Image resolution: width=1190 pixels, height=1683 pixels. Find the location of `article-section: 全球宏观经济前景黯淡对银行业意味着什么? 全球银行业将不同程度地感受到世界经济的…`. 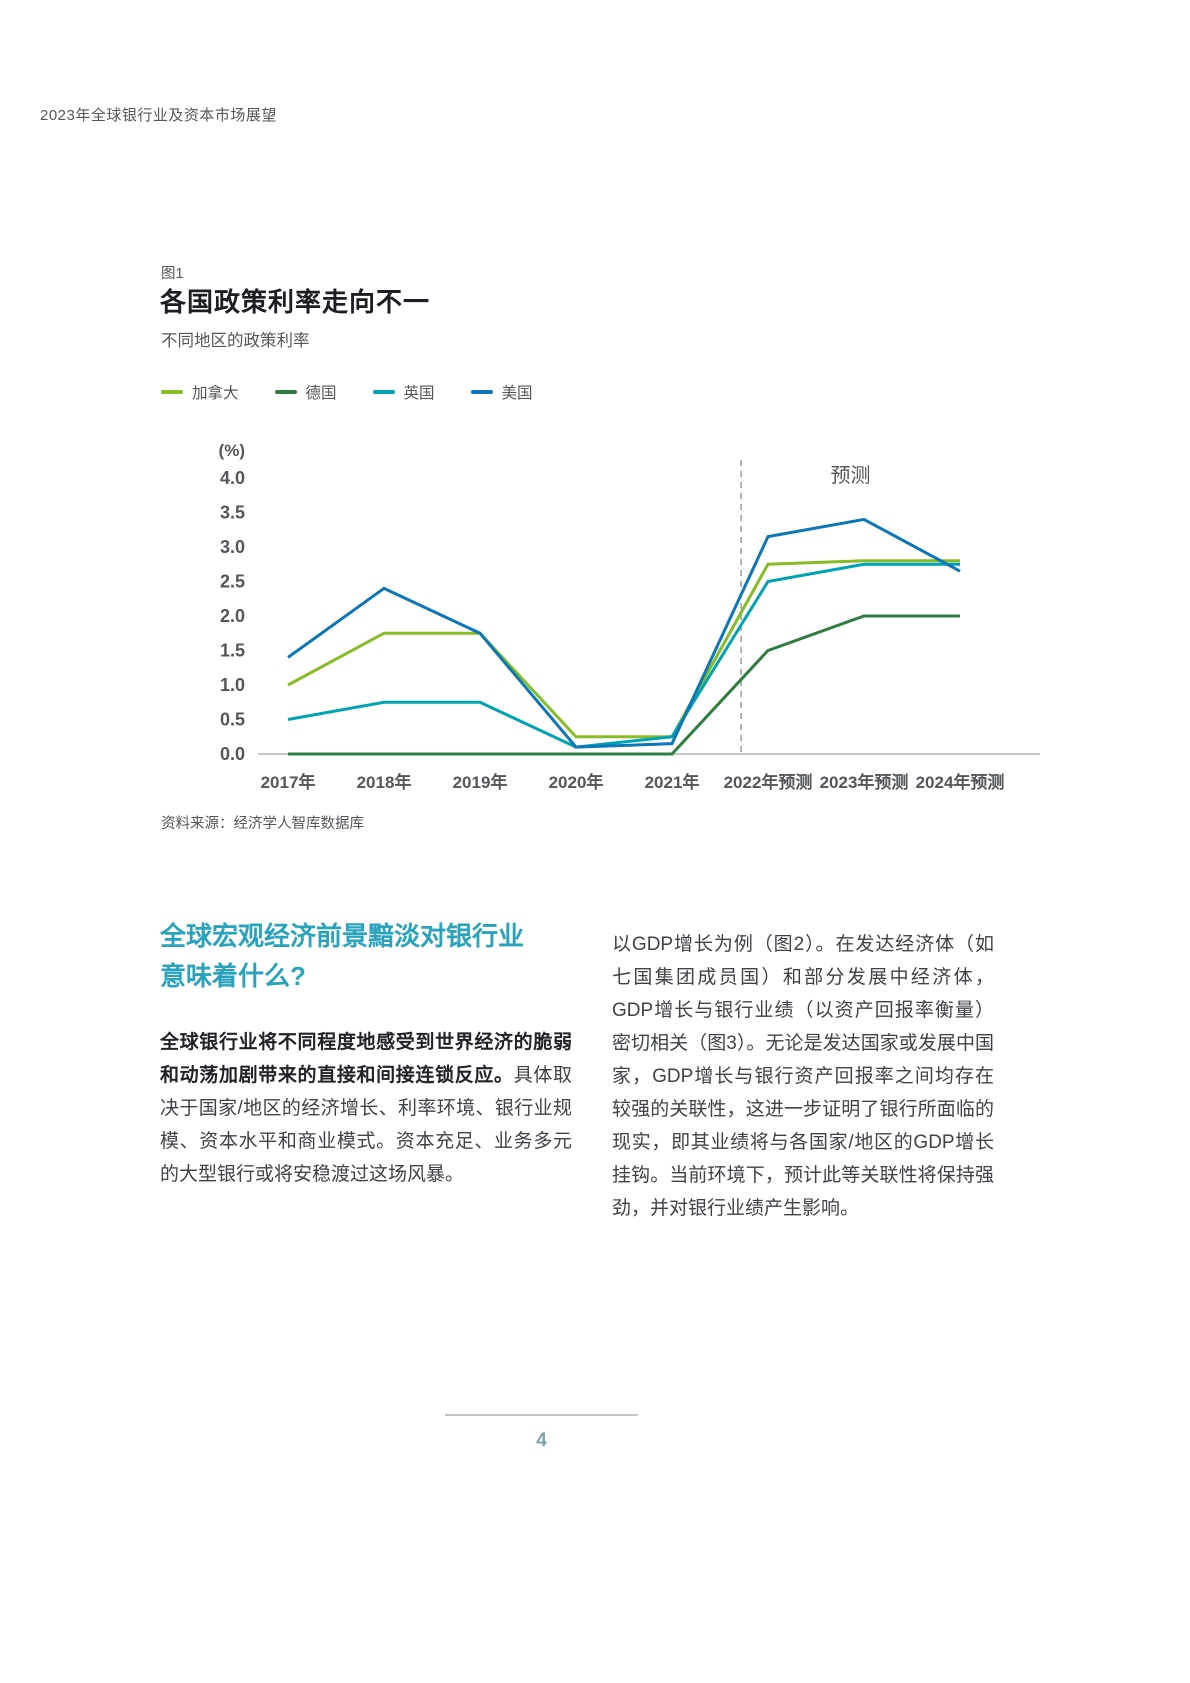

article-section: 全球宏观经济前景黯淡对银行业意味着什么? 全球银行业将不同程度地感受到世界经济的… is located at coordinates (577, 1070).